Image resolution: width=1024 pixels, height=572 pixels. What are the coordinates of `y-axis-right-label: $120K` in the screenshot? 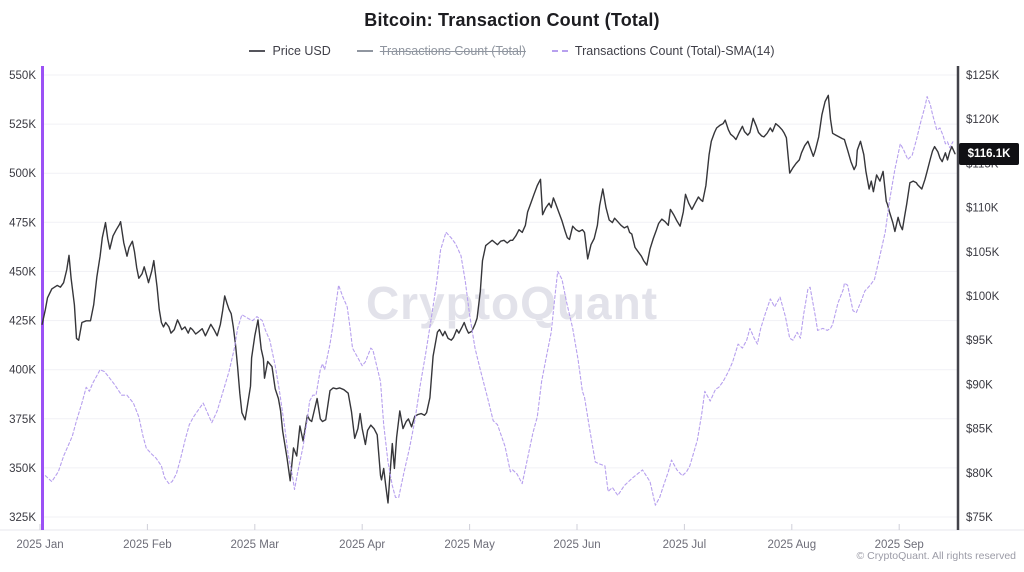 It's located at (983, 120).